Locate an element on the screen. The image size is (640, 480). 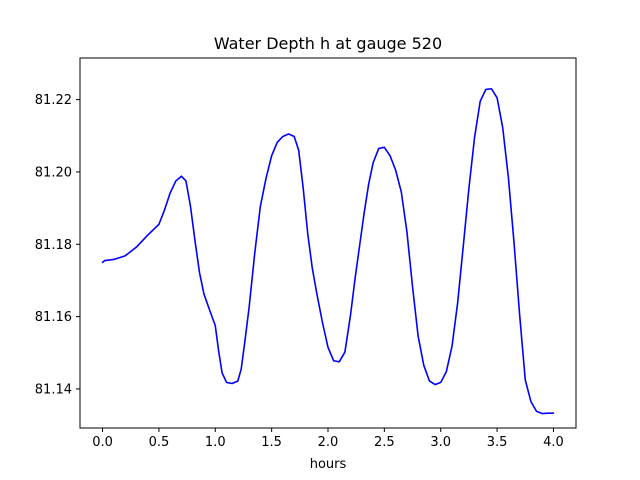
x-tick-label: 0.0 is located at coordinates (102, 442).